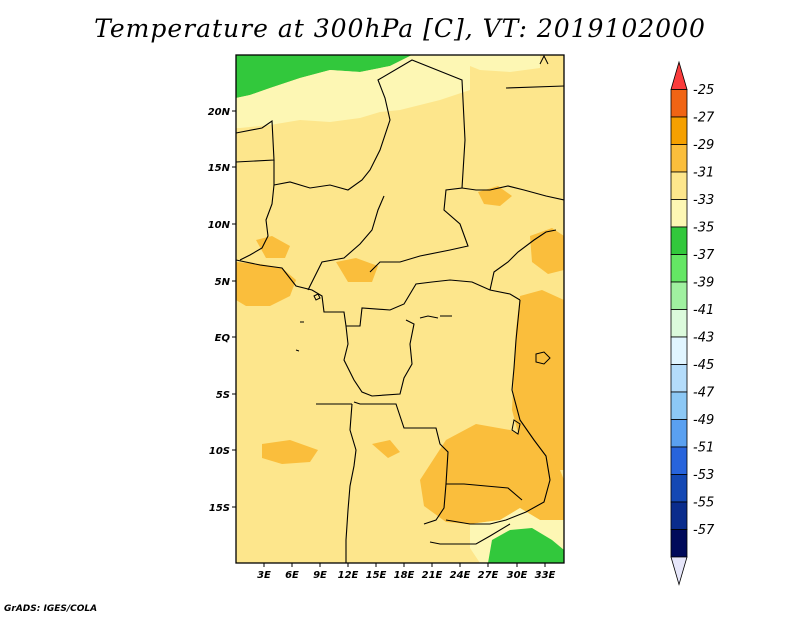  Describe the element at coordinates (704, 118) in the screenshot. I see `colorbar-label: -27` at that location.